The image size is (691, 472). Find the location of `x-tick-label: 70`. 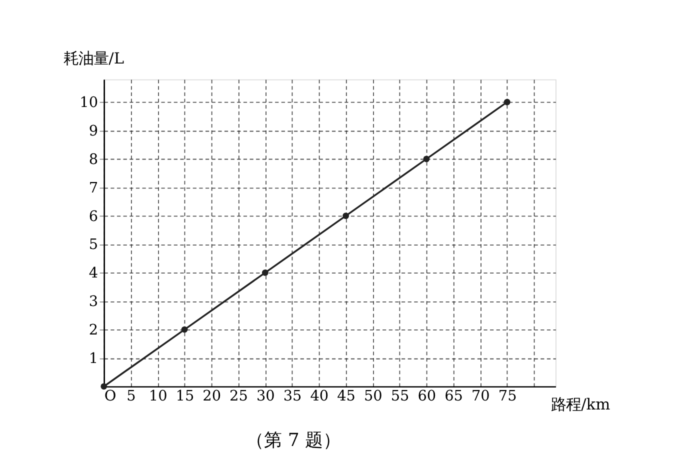

x-tick-label: 70 is located at coordinates (481, 396).